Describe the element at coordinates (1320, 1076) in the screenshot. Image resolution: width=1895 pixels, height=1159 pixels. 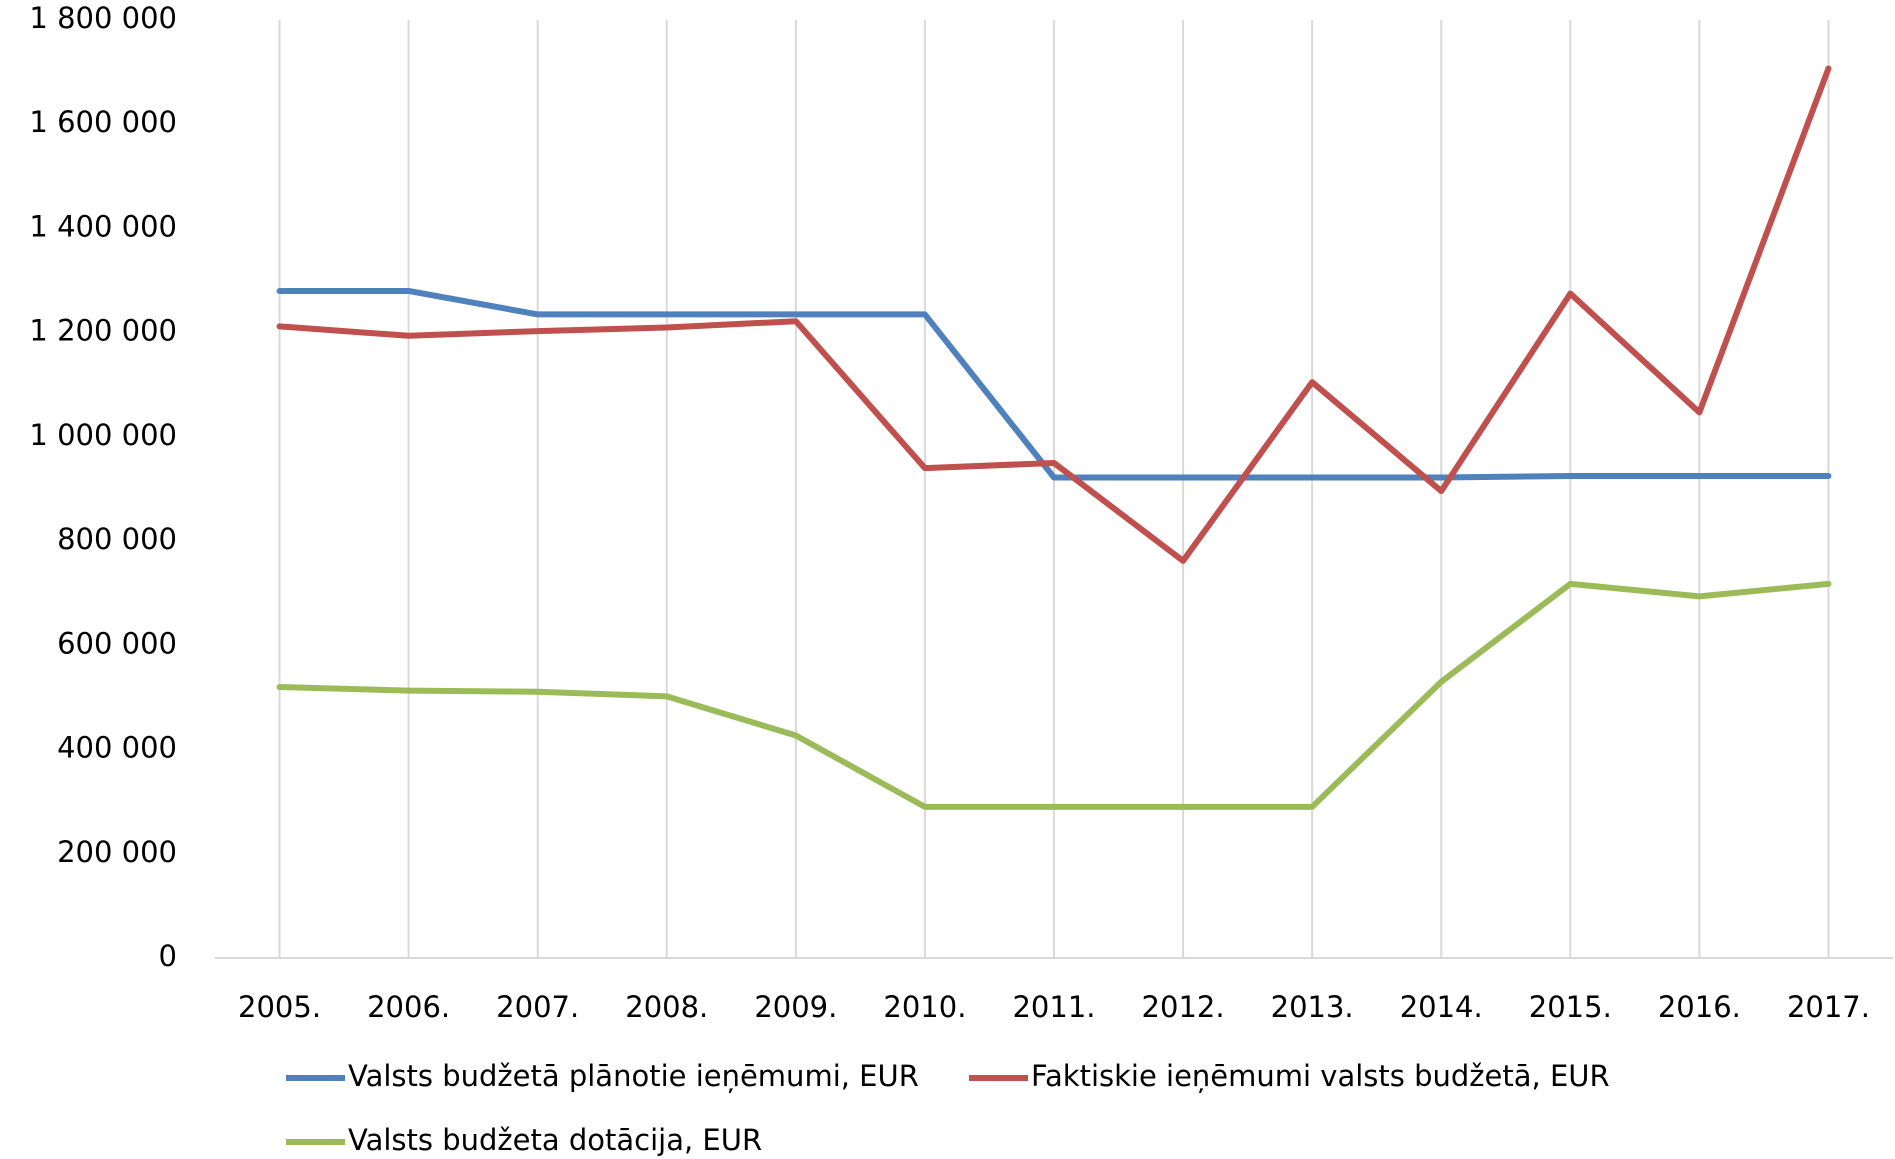
I see `legend-label: Faktiskie ieņēmumi valsts budžetā, EUR` at that location.